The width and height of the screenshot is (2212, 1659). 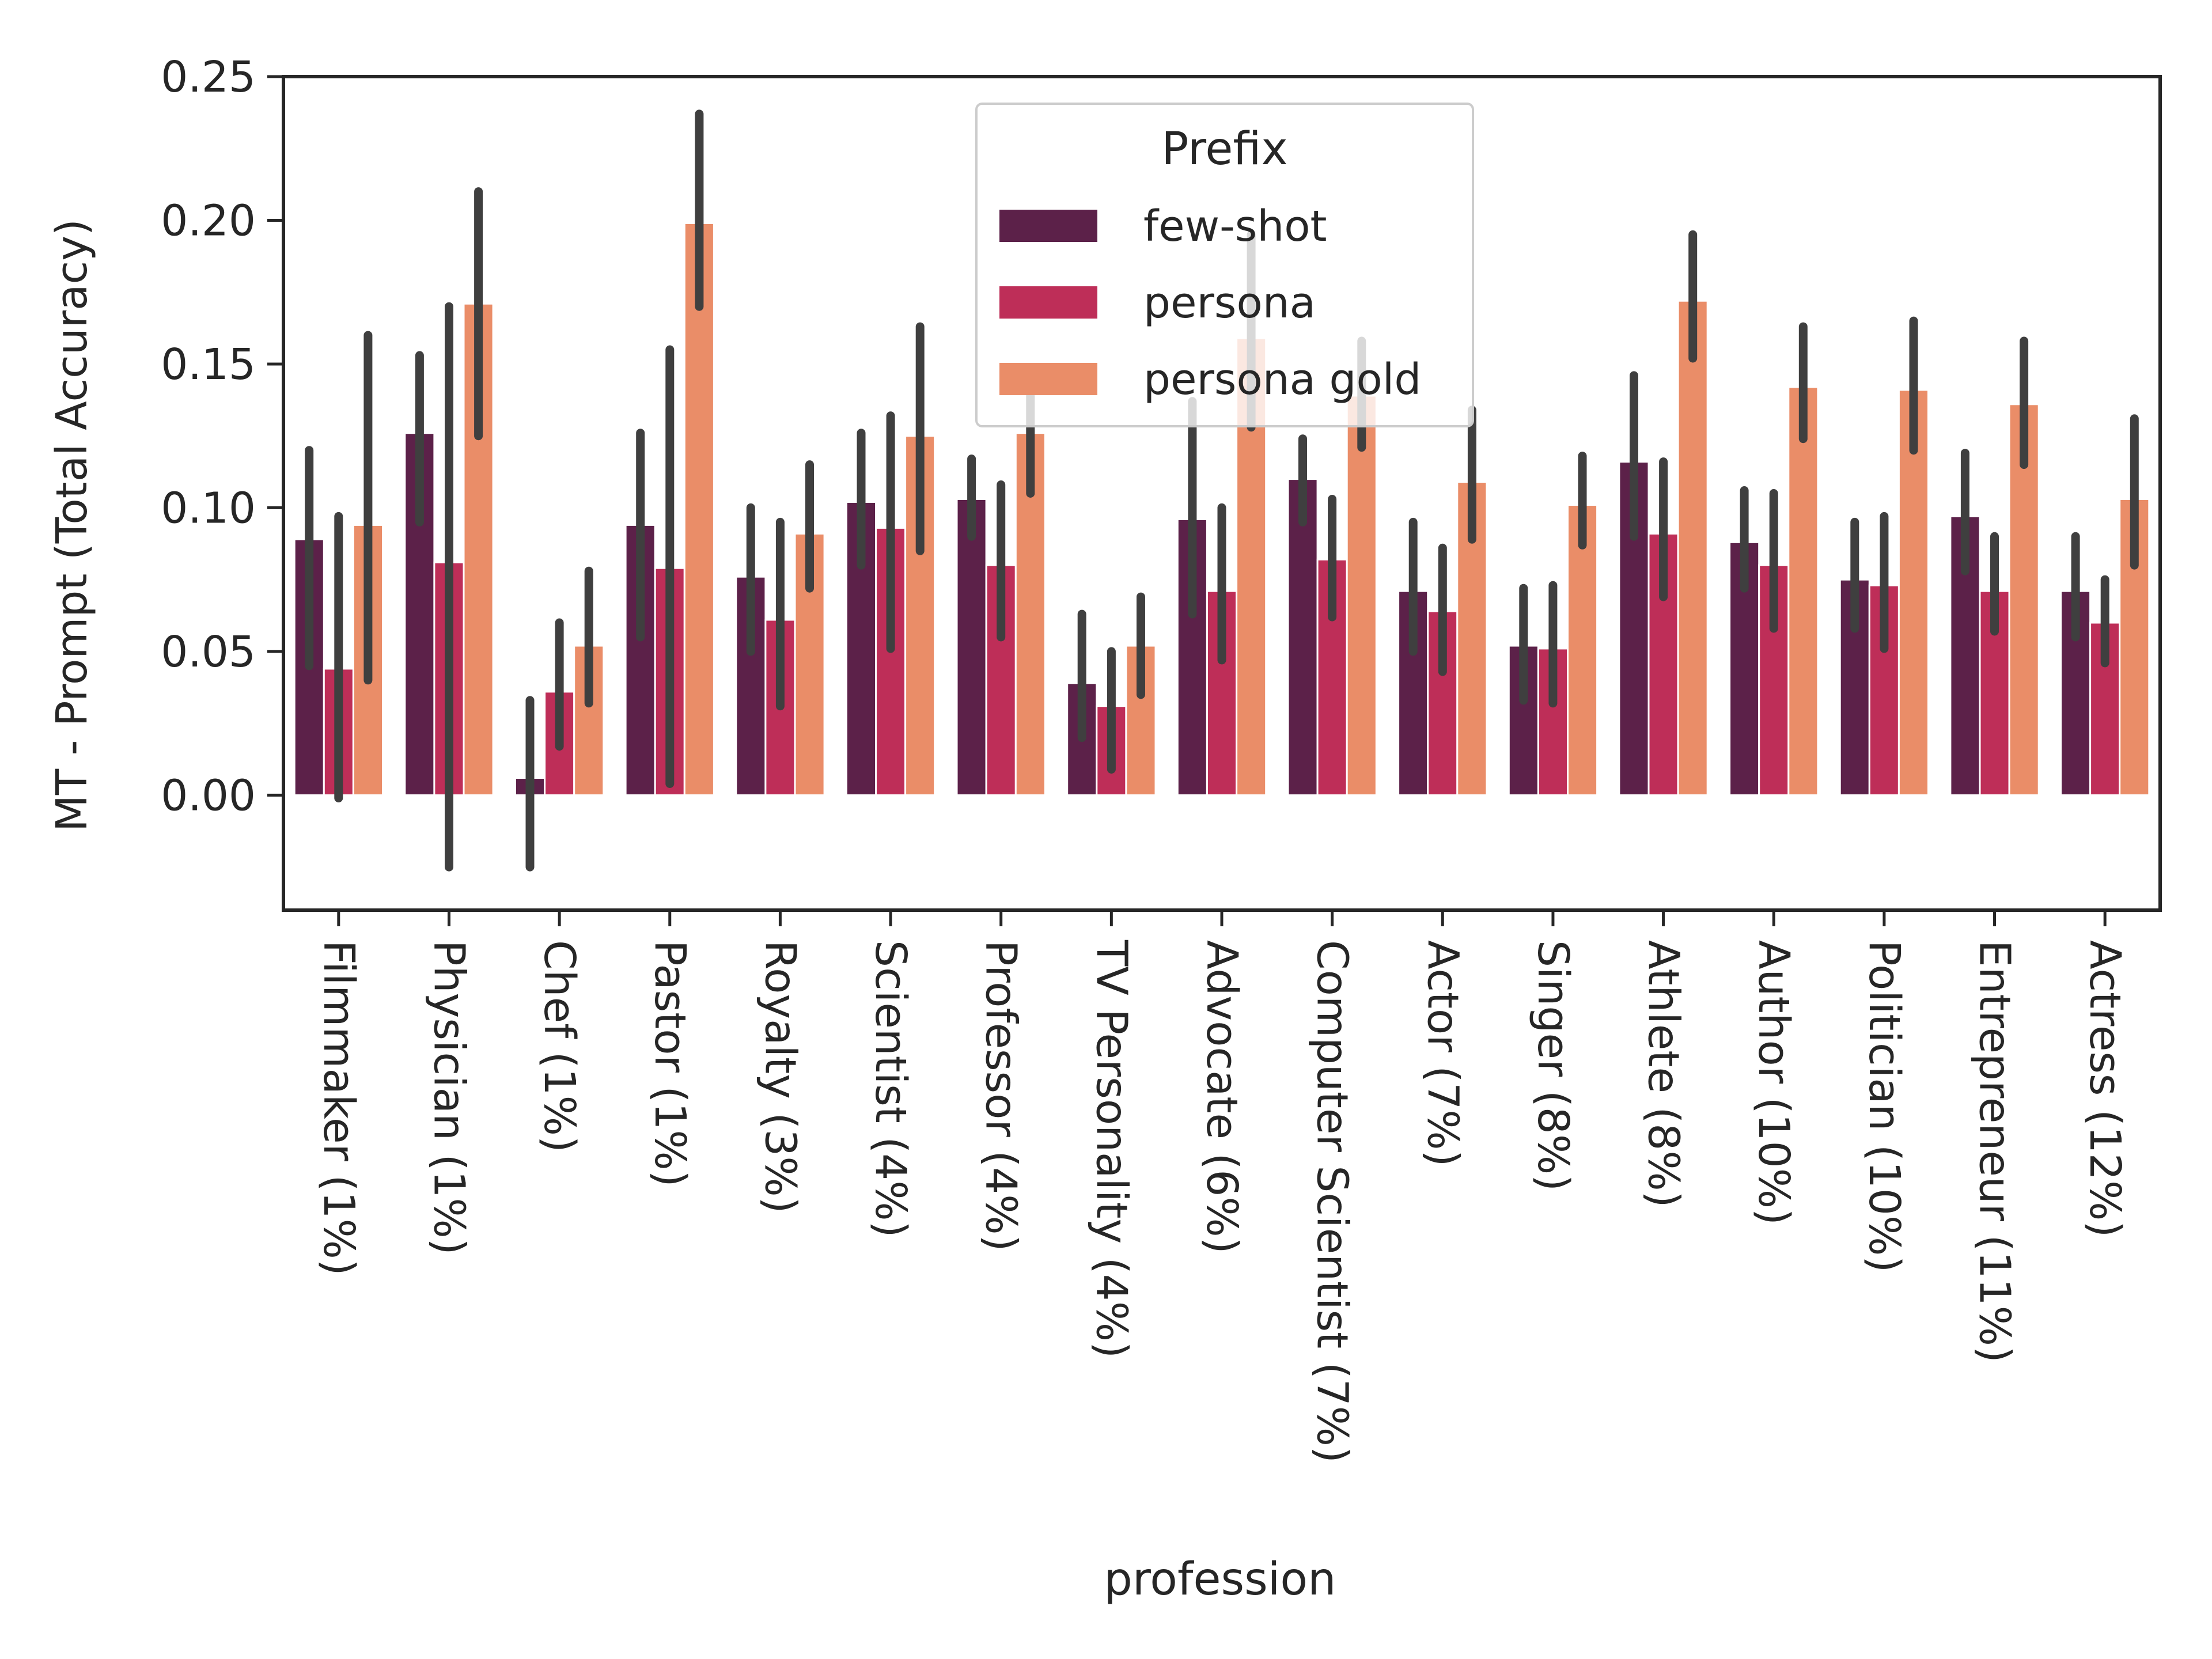 I want to click on x-tick-label: Actress (12%), so click(x=2105, y=1088).